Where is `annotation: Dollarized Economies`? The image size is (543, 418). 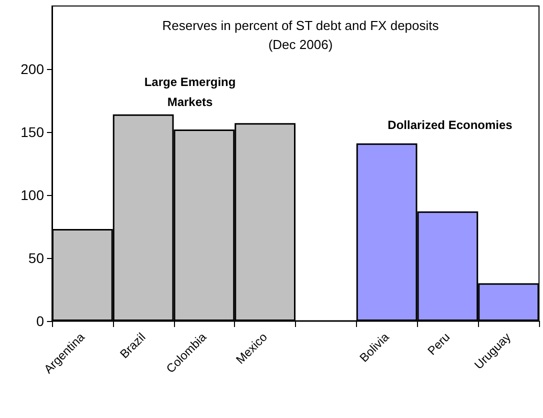 annotation: Dollarized Economies is located at coordinates (450, 125).